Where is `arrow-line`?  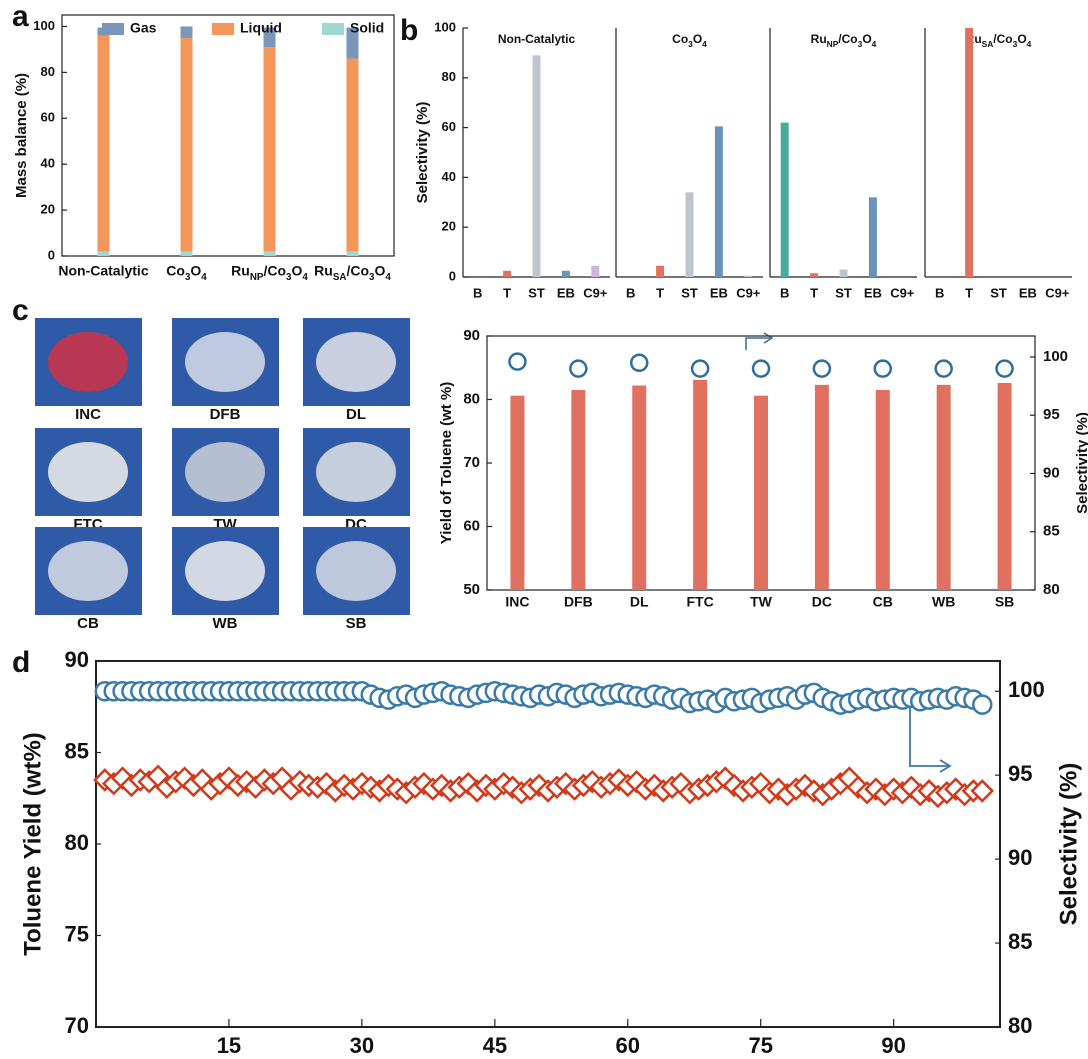 arrow-line is located at coordinates (757, 343).